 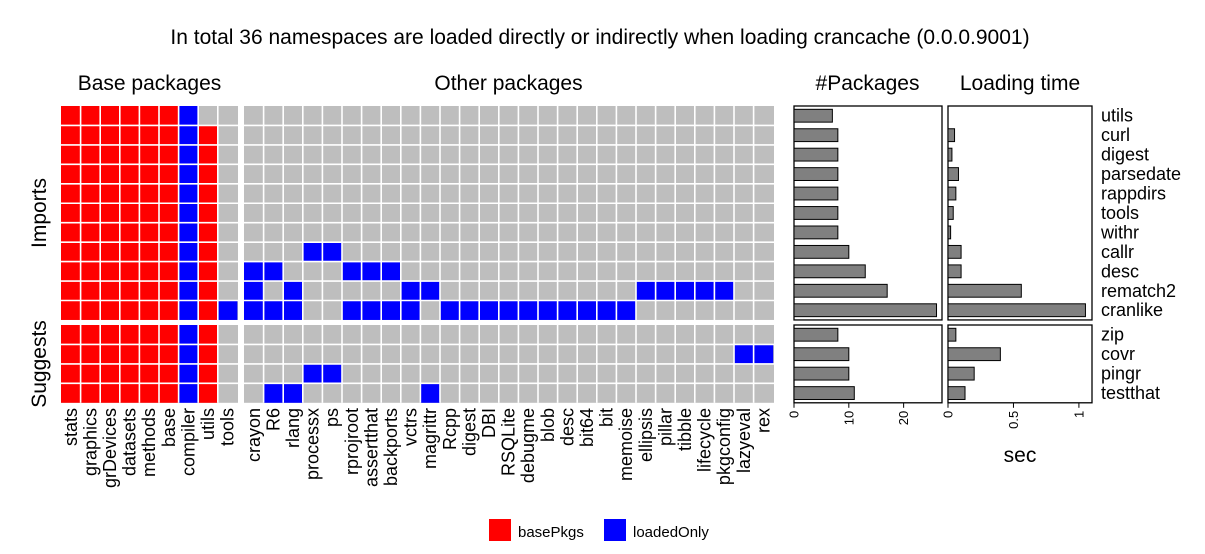 What do you see at coordinates (169, 427) in the screenshot?
I see `col-label-base: base` at bounding box center [169, 427].